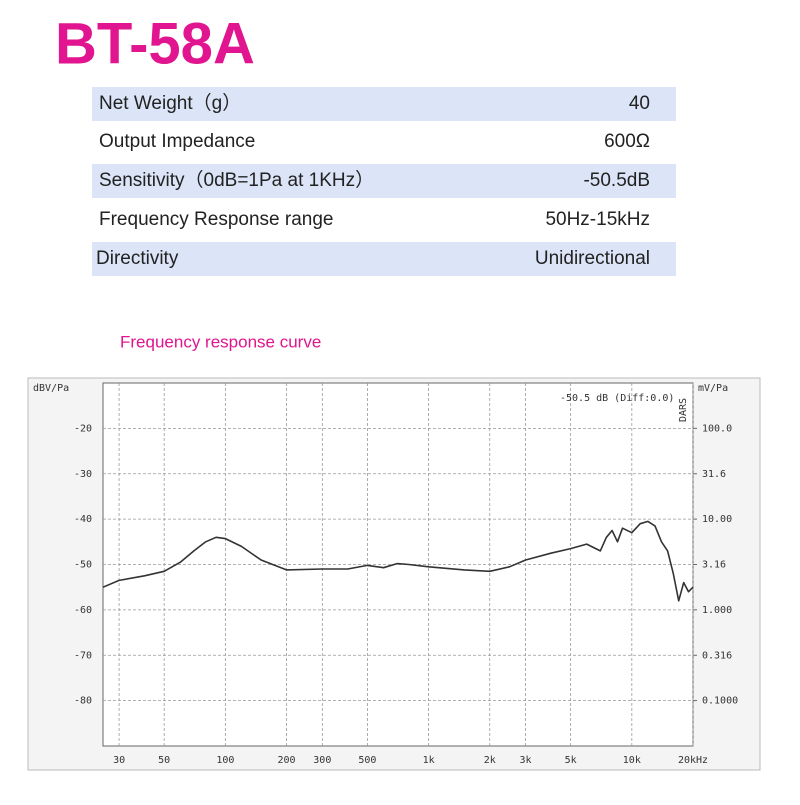  What do you see at coordinates (137, 258) in the screenshot?
I see `spec-label: Directivity` at bounding box center [137, 258].